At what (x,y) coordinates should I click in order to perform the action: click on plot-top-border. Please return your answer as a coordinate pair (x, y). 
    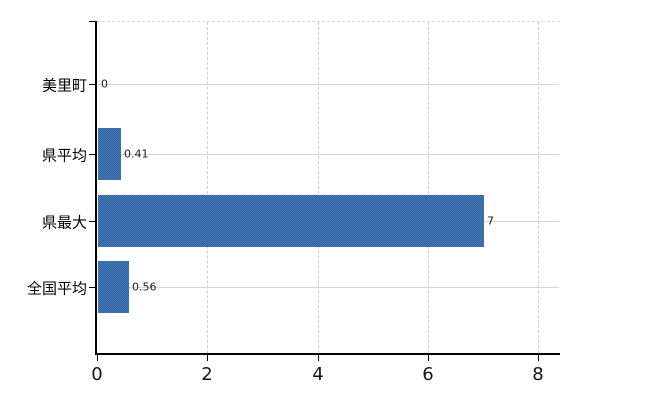
    Looking at the image, I should click on (328, 21).